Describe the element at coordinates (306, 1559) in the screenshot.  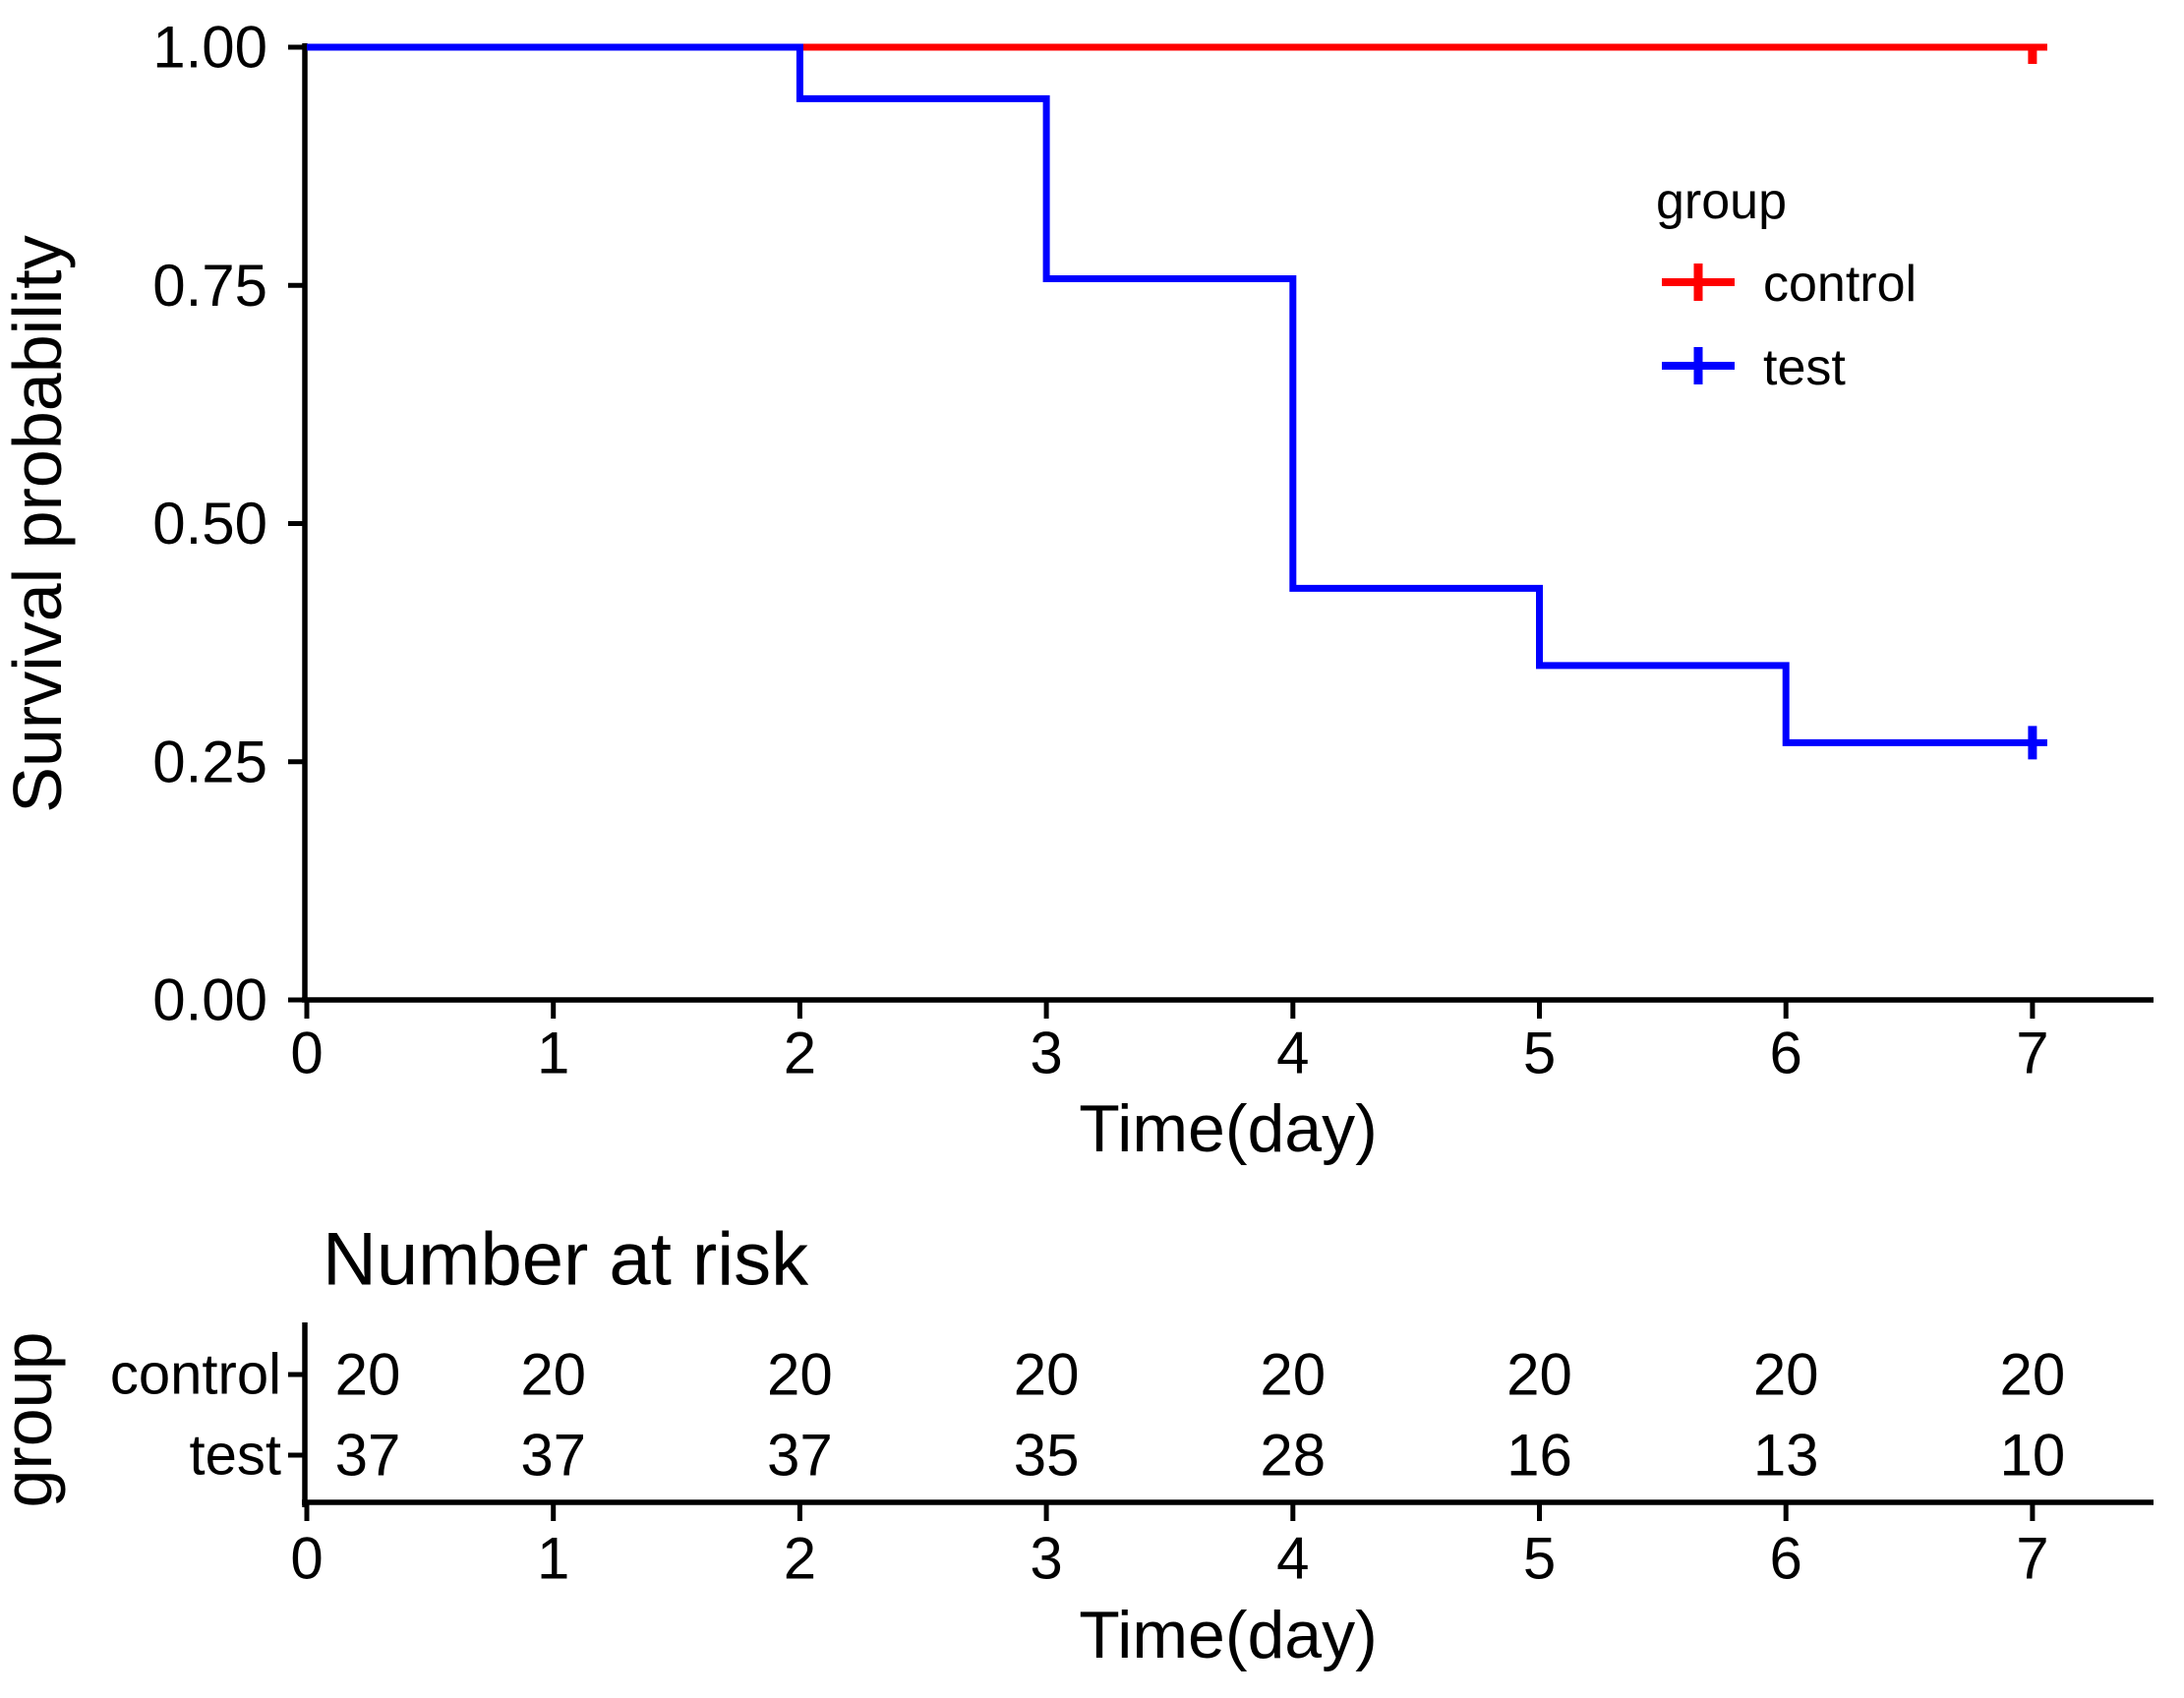
I see `risk-x-tick-label: 0` at that location.